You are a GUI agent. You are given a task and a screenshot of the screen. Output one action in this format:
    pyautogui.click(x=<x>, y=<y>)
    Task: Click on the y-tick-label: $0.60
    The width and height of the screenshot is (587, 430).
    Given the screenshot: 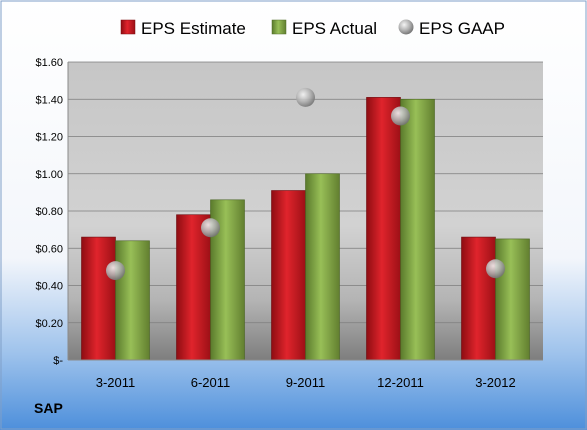 What is the action you would take?
    pyautogui.click(x=49, y=249)
    